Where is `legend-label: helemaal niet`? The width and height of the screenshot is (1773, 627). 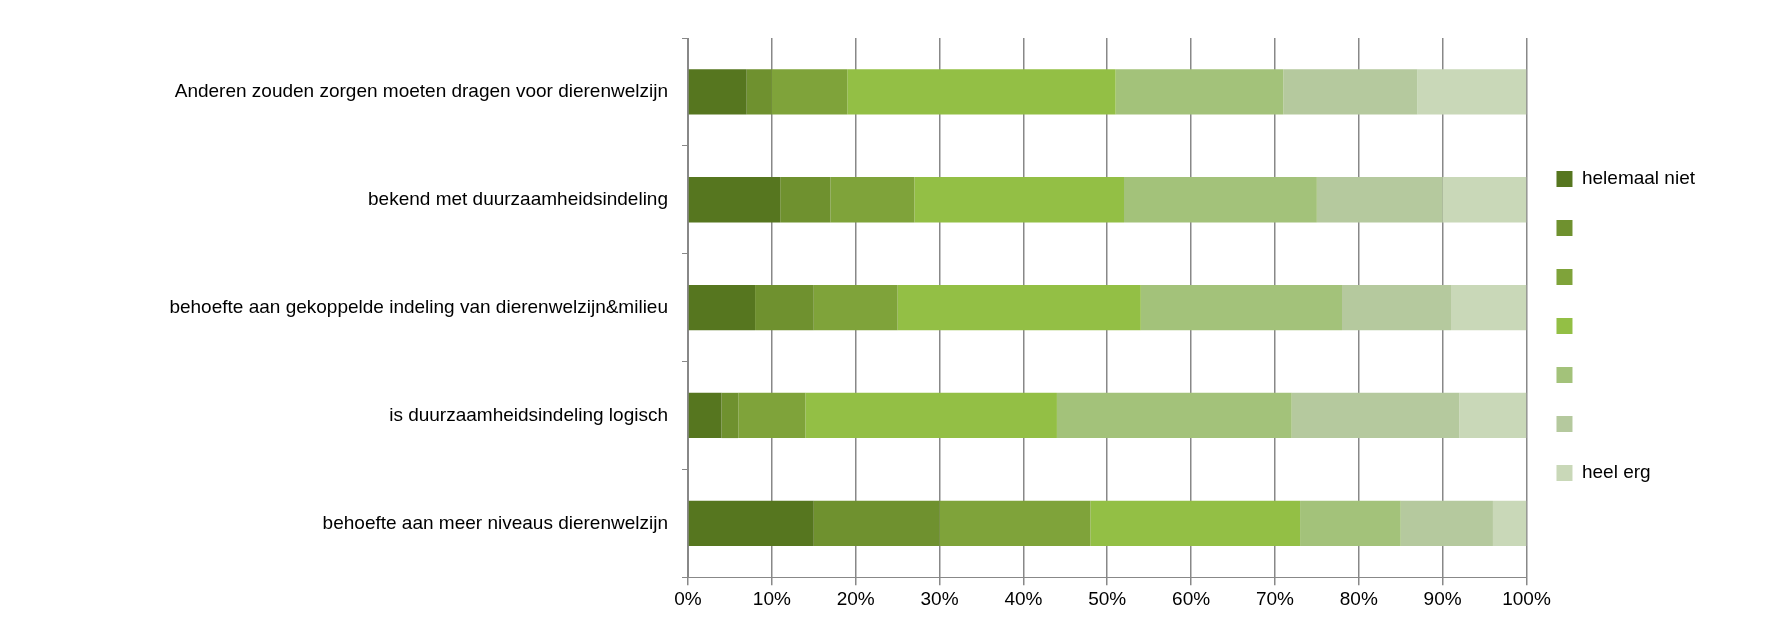 legend-label: helemaal niet is located at coordinates (1638, 178).